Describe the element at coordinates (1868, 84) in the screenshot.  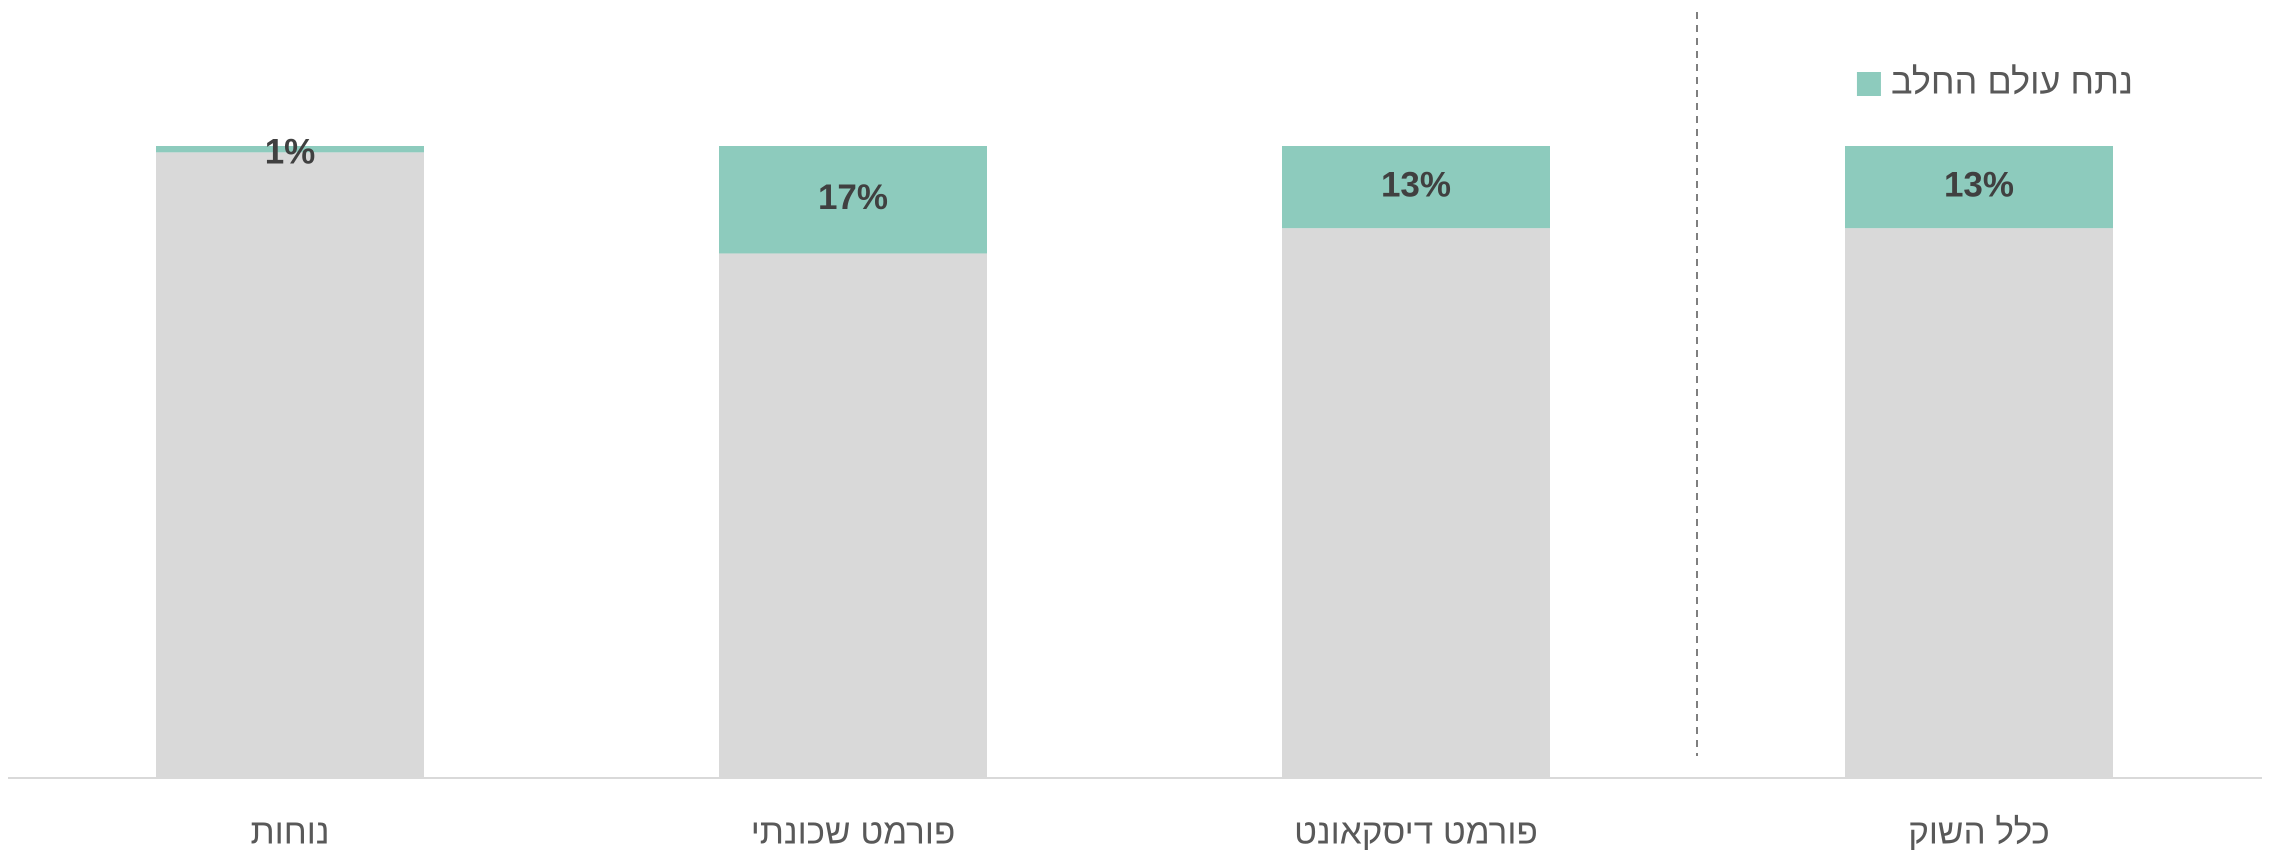
I see `legend-swatch` at that location.